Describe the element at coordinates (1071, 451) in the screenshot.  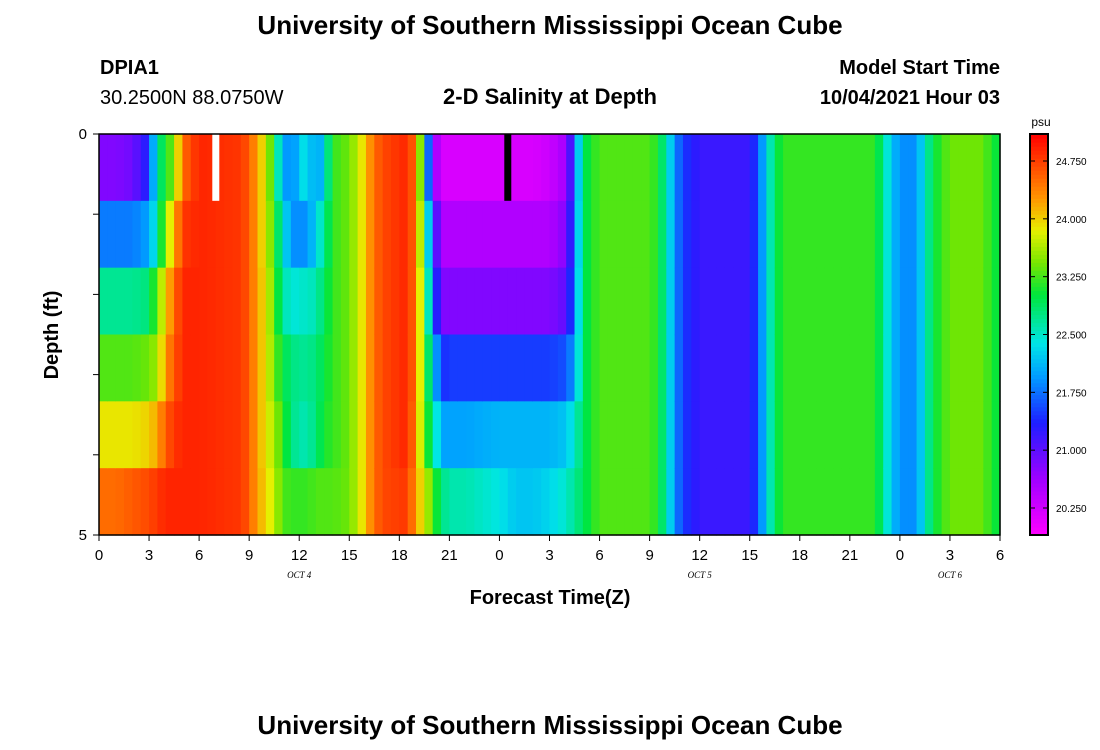
I see `colorbar-tick-label: 21.000` at that location.